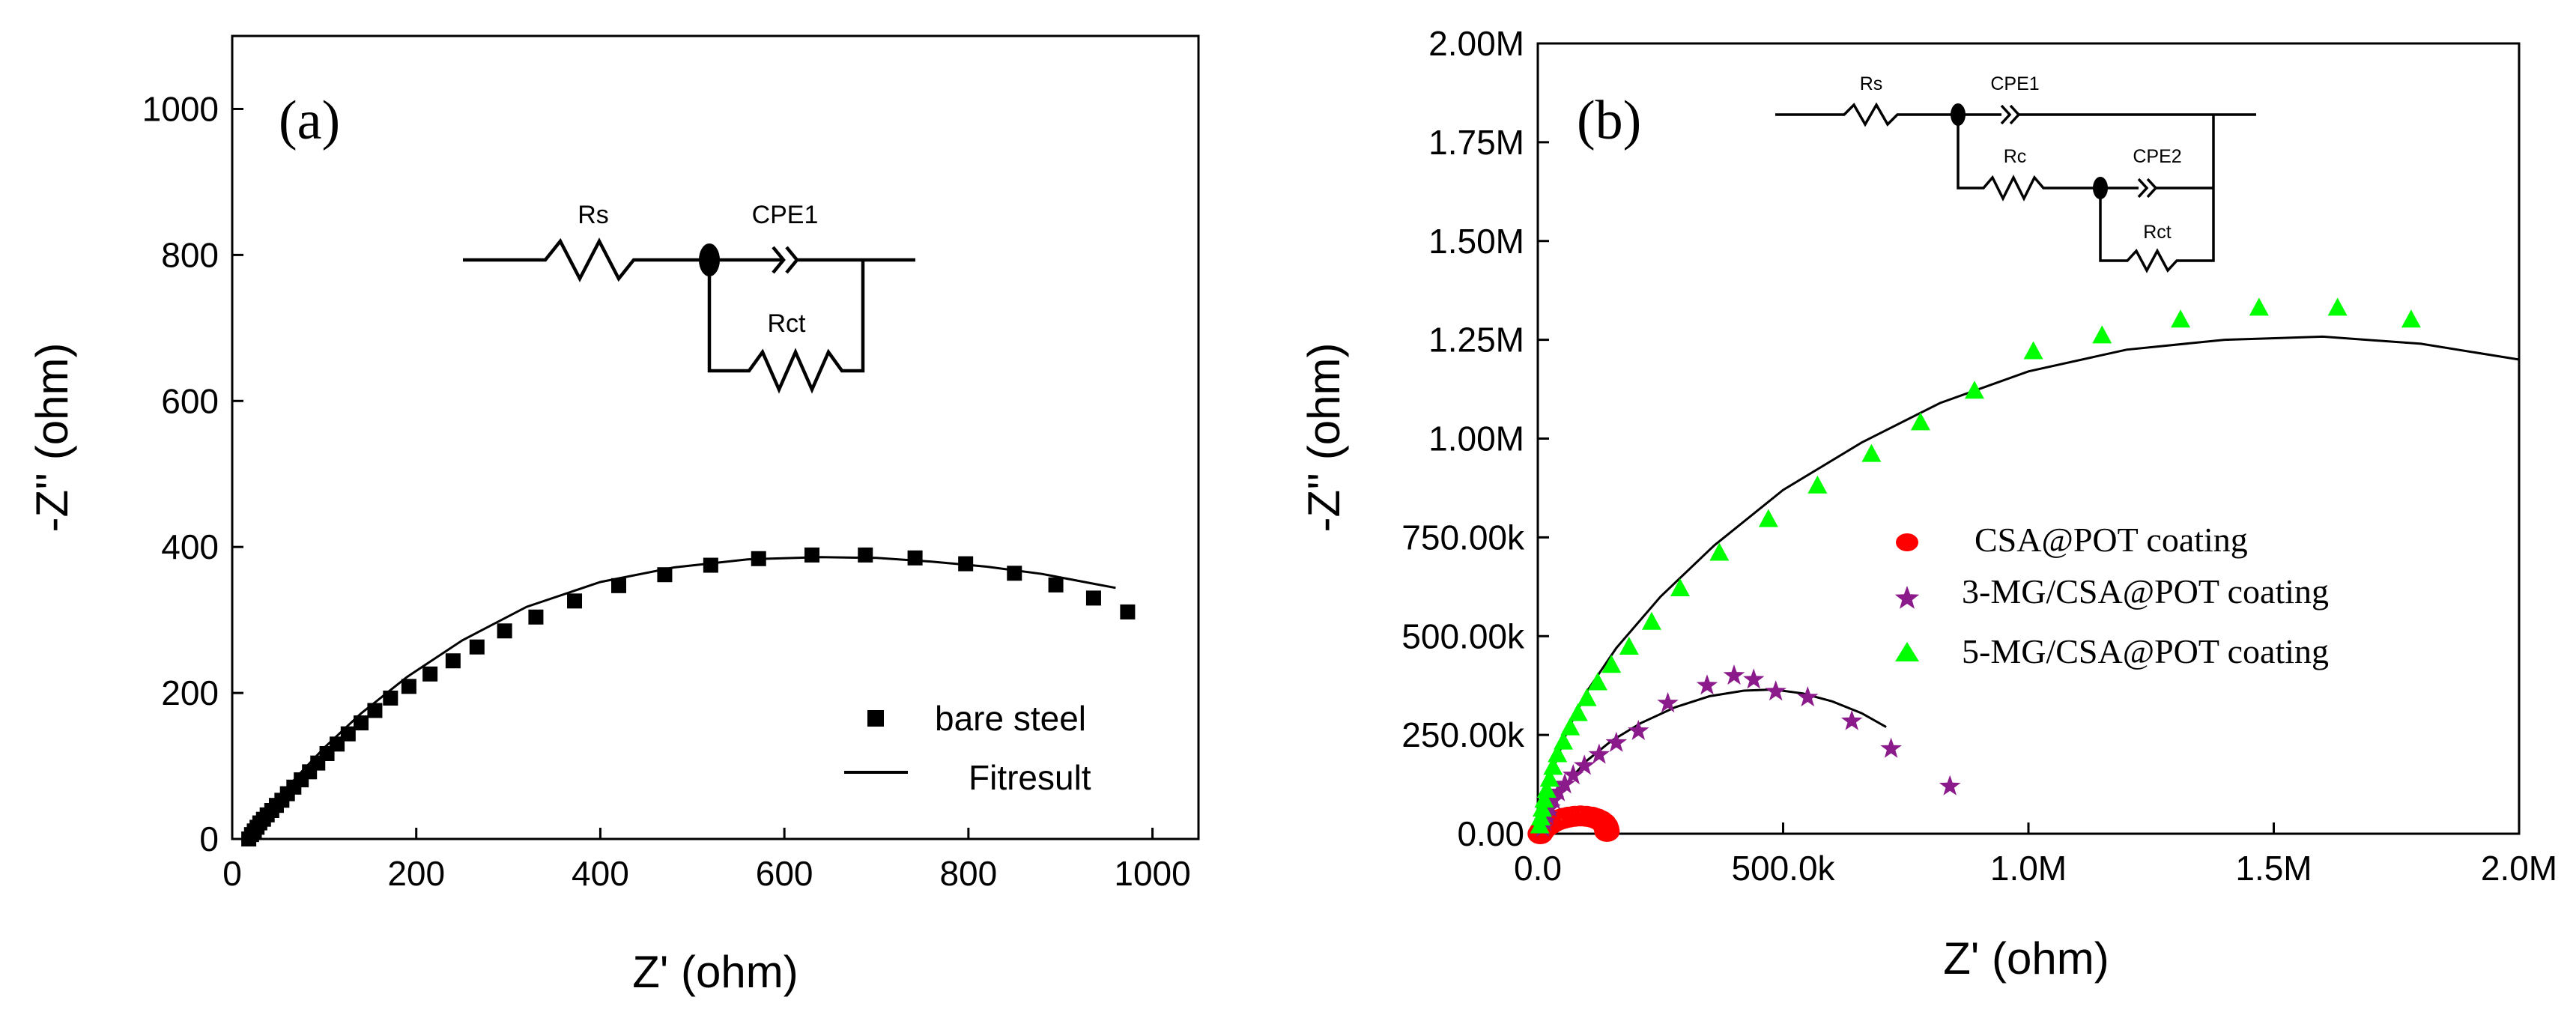  Describe the element at coordinates (1324, 438) in the screenshot. I see `panel-b-y-axis-title: -Z'' (ohm)` at that location.